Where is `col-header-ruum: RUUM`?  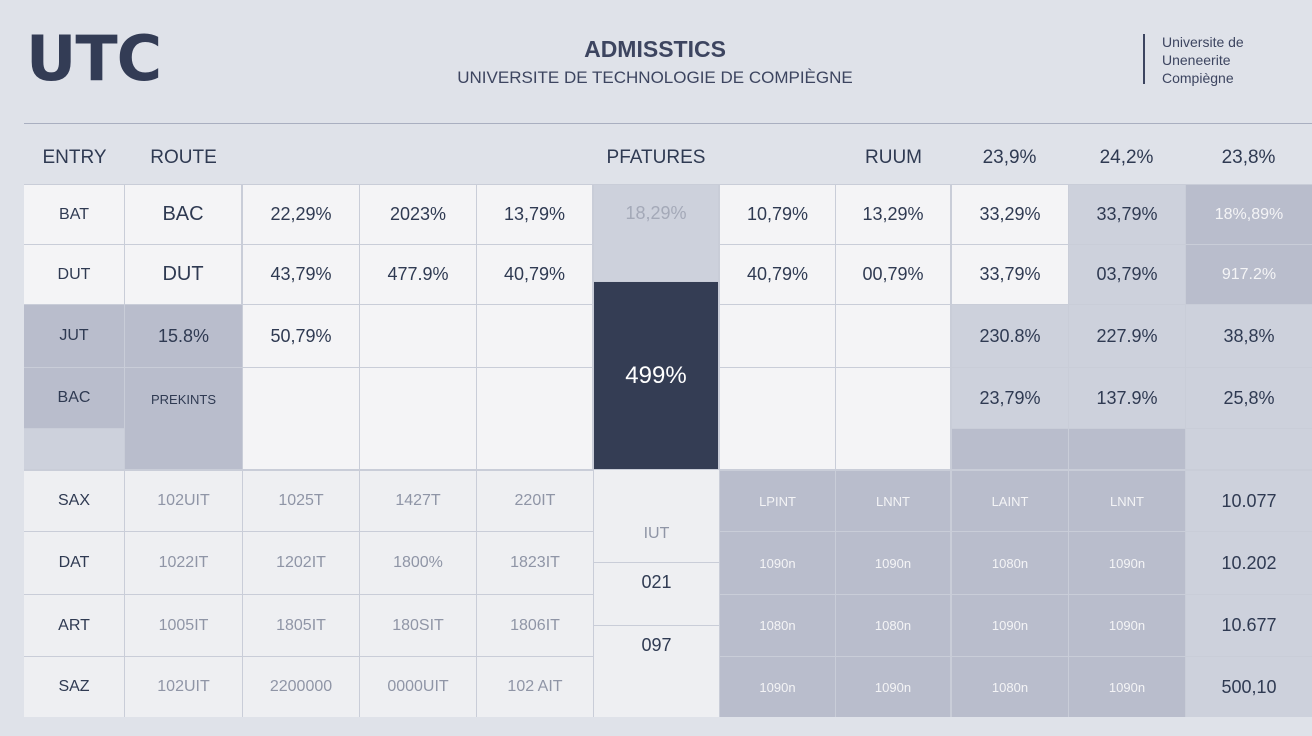 col-header-ruum: RUUM is located at coordinates (893, 157).